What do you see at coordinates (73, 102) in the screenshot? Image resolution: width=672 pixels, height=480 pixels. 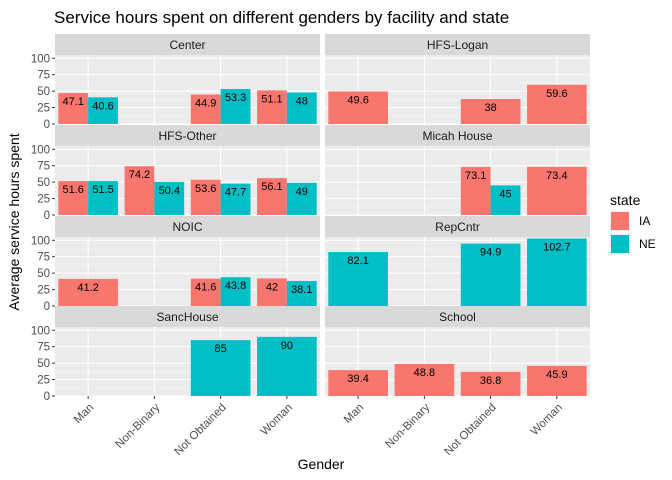 I see `bar-value-label: 47.1` at bounding box center [73, 102].